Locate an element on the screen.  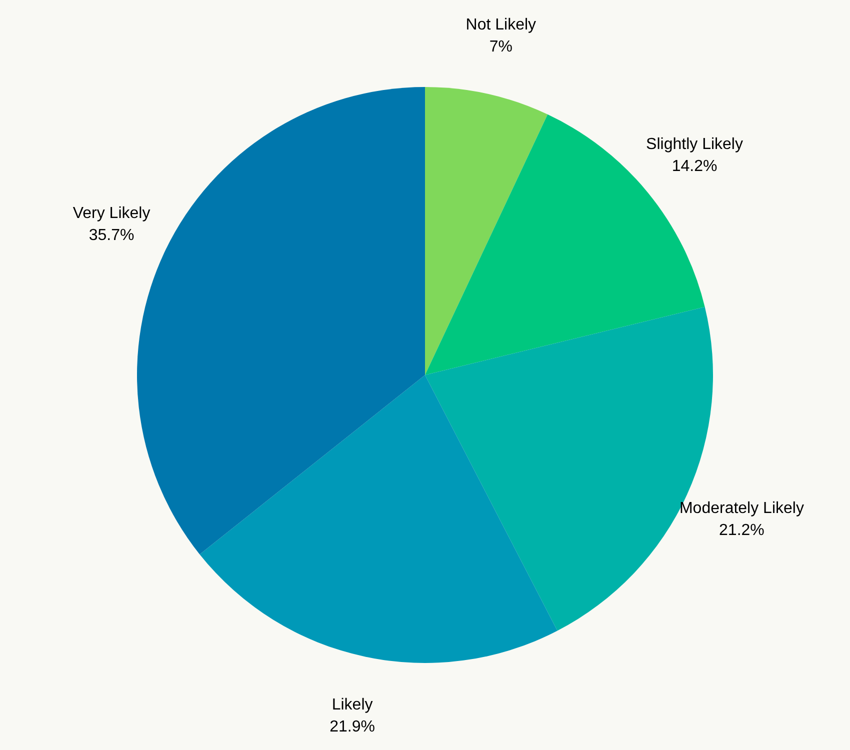
pie-slice is located at coordinates (486, 231).